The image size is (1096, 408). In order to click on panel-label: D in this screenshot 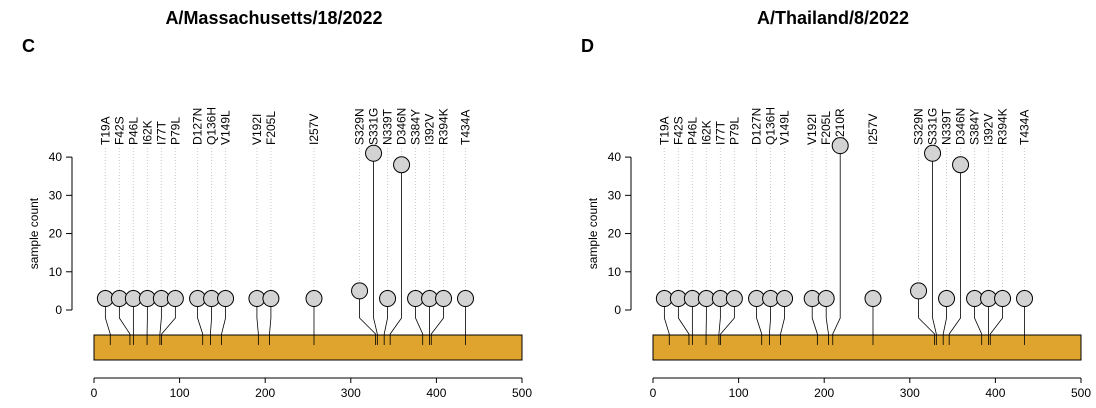, I will do `click(587, 46)`.